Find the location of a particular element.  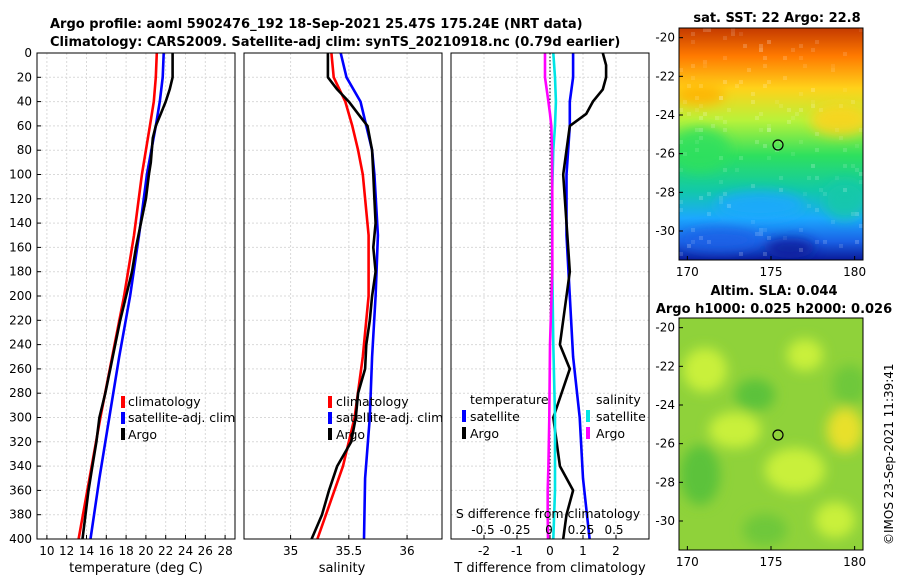

salinity-xlabel: salinity is located at coordinates (342, 568).